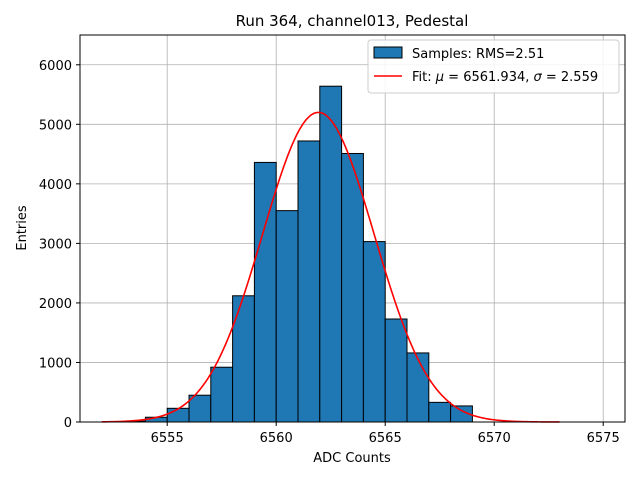 This screenshot has width=640, height=480. What do you see at coordinates (388, 52) in the screenshot?
I see `legend-swatch-samples` at bounding box center [388, 52].